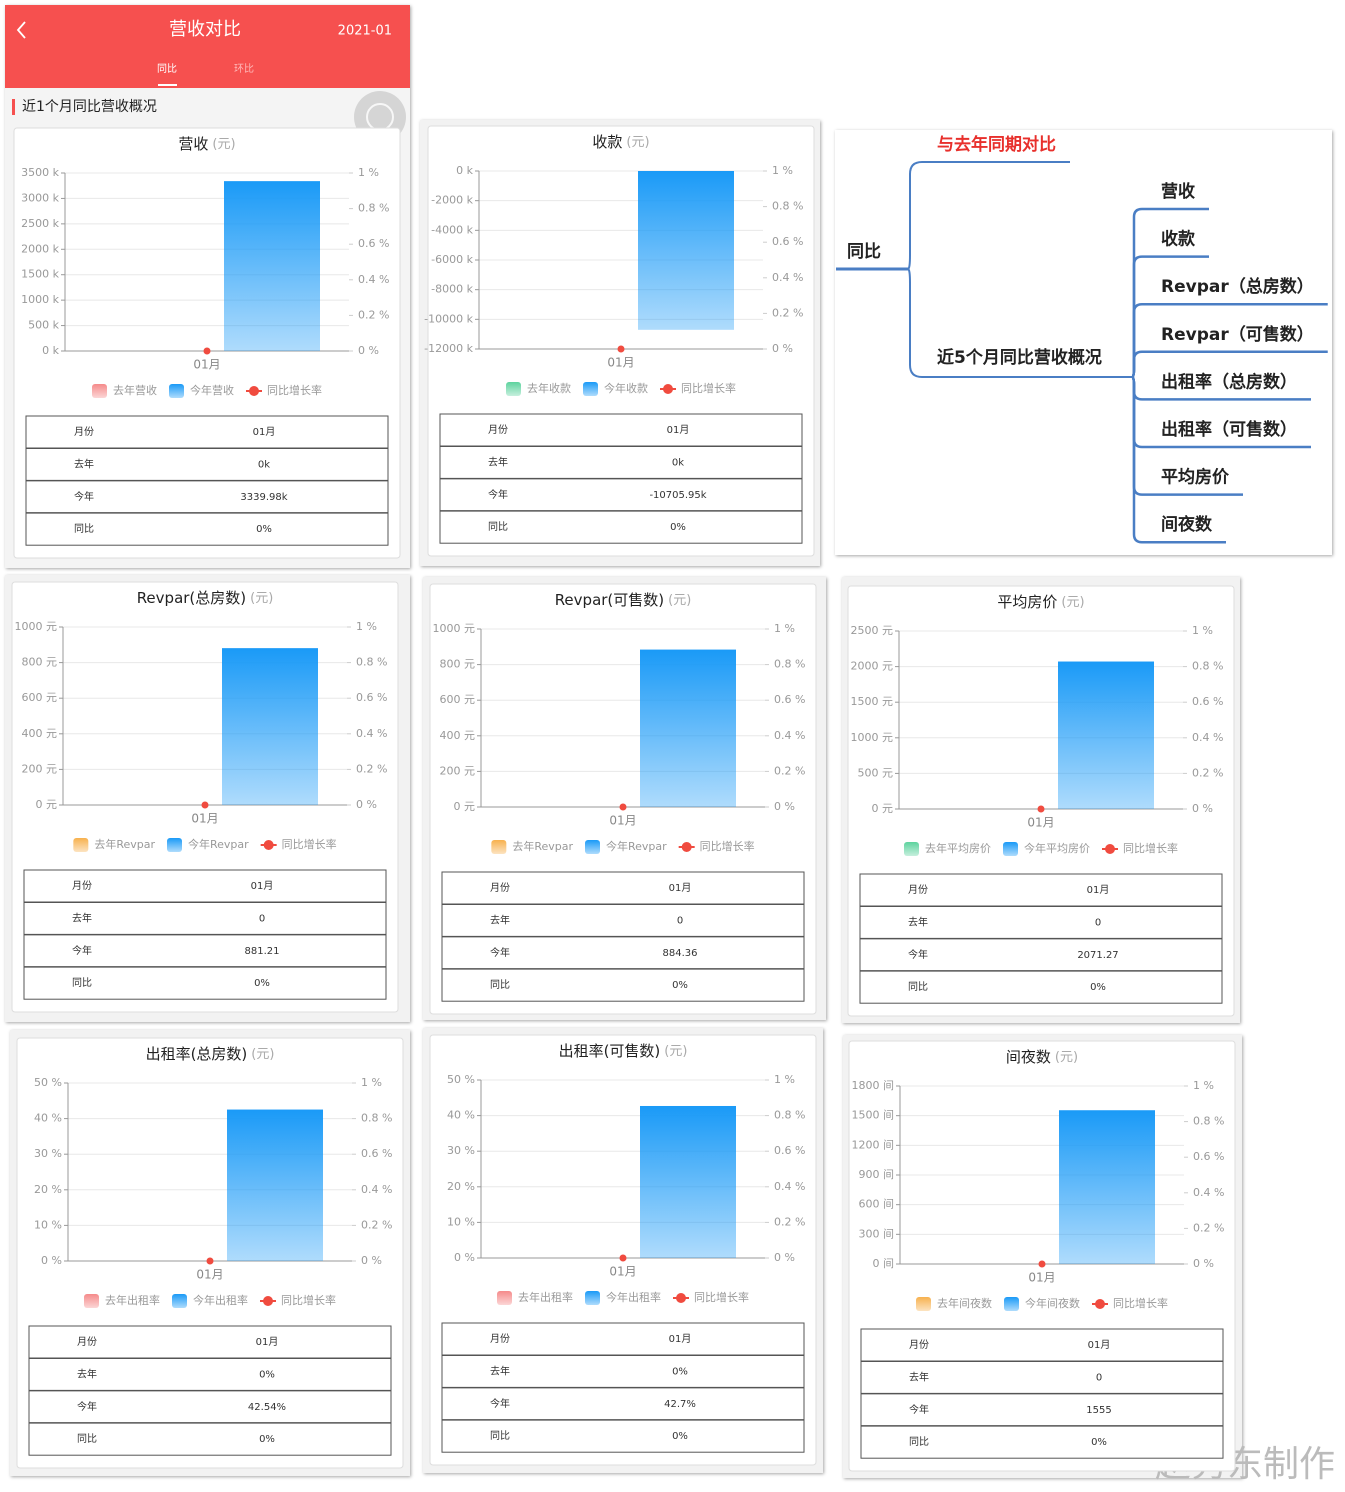 The height and width of the screenshot is (1492, 1345). Describe the element at coordinates (464, 170) in the screenshot. I see `y-tick-label: 0 k` at that location.